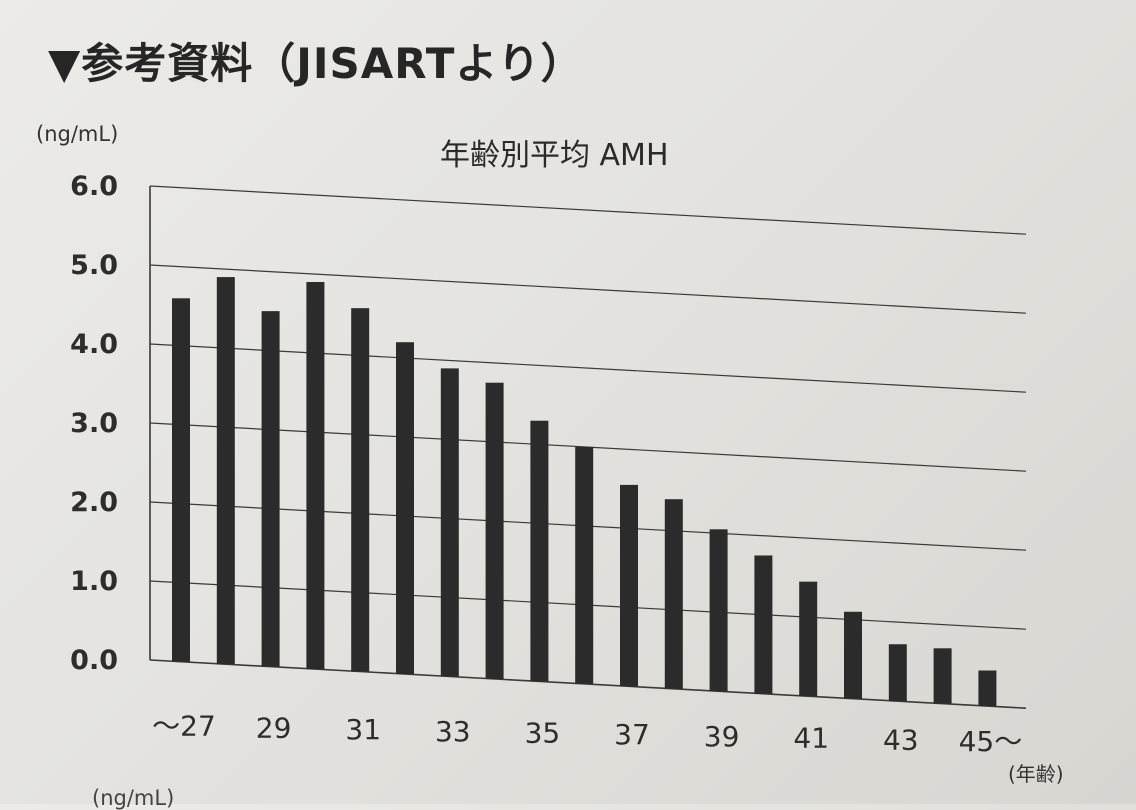 The width and height of the screenshot is (1136, 810). I want to click on y-axis-unit-label: (ng/mL), so click(77, 134).